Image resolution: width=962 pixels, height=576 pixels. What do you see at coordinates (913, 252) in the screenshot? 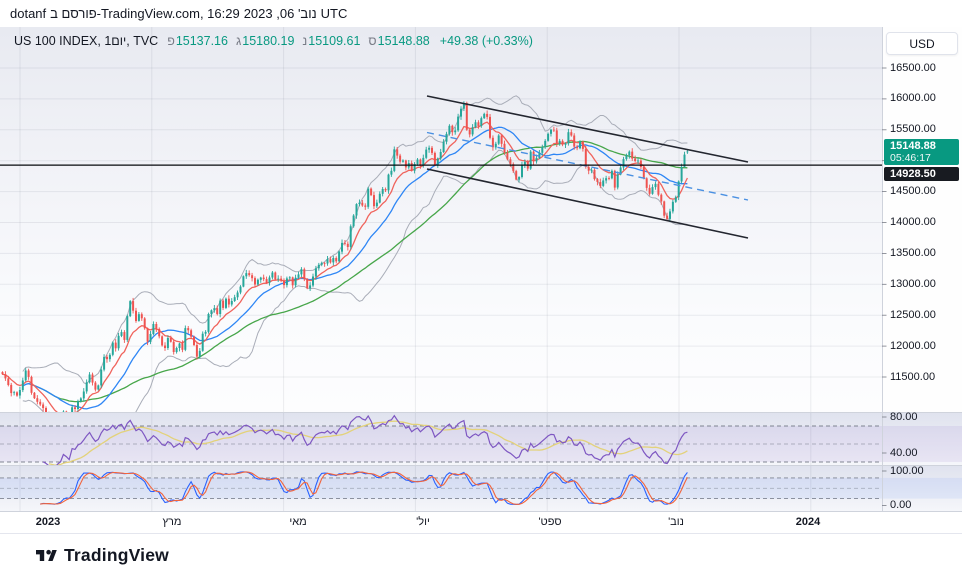
I see `price-tick-label: 13500.00` at bounding box center [913, 252].